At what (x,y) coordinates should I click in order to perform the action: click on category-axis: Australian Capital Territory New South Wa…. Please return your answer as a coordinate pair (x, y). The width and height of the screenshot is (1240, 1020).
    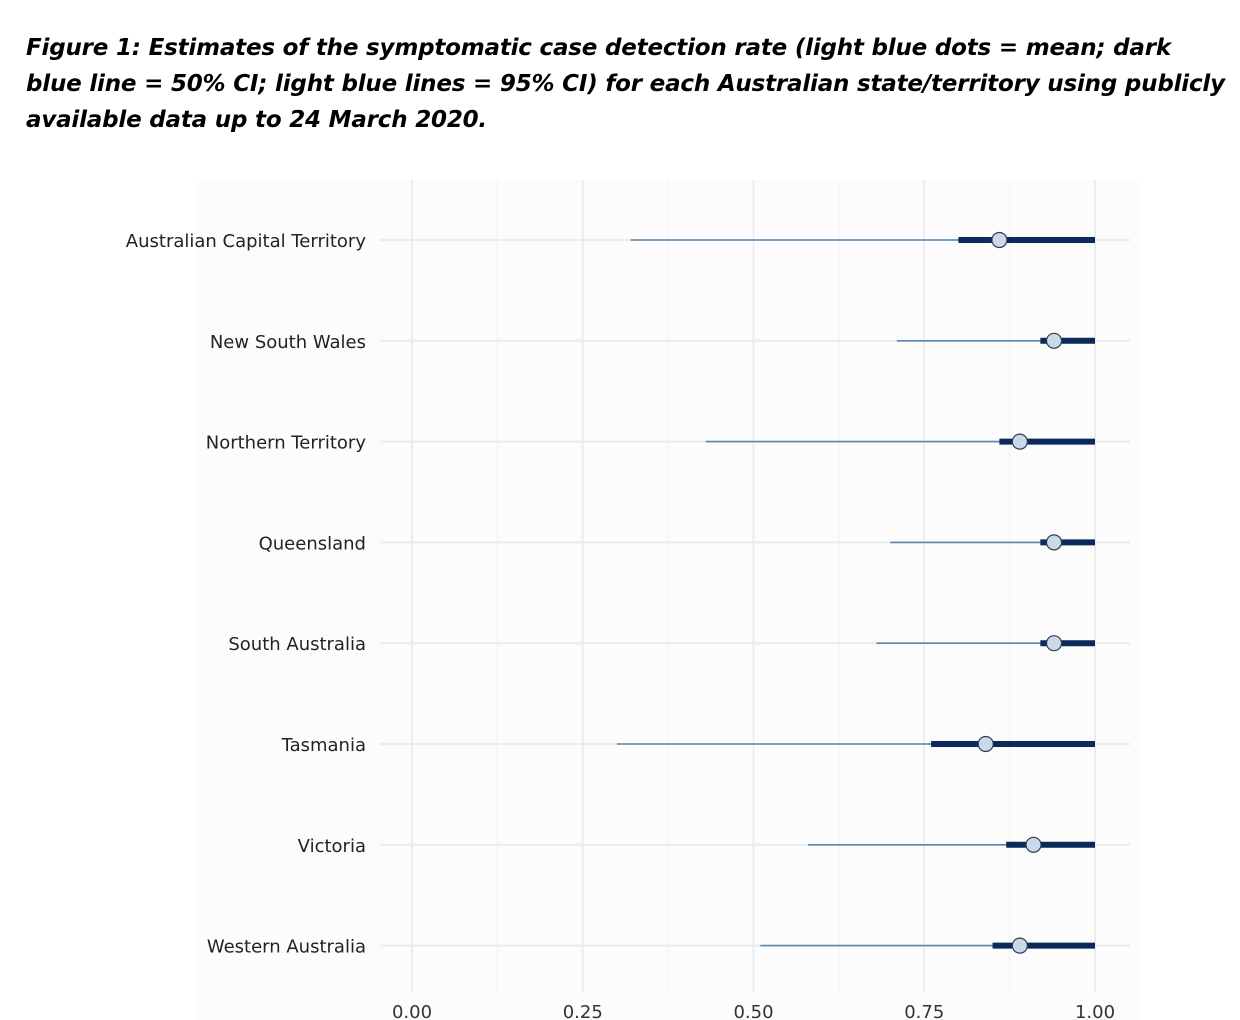
    Looking at the image, I should click on (246, 594).